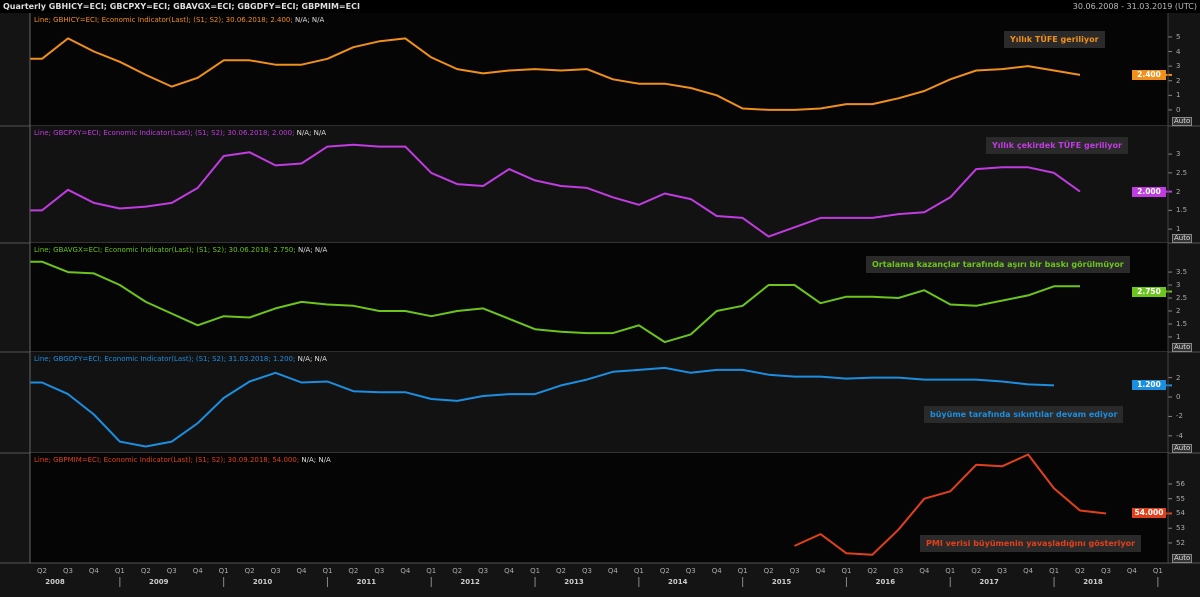  Describe the element at coordinates (885, 582) in the screenshot. I see `x-tick-year: 2016` at that location.